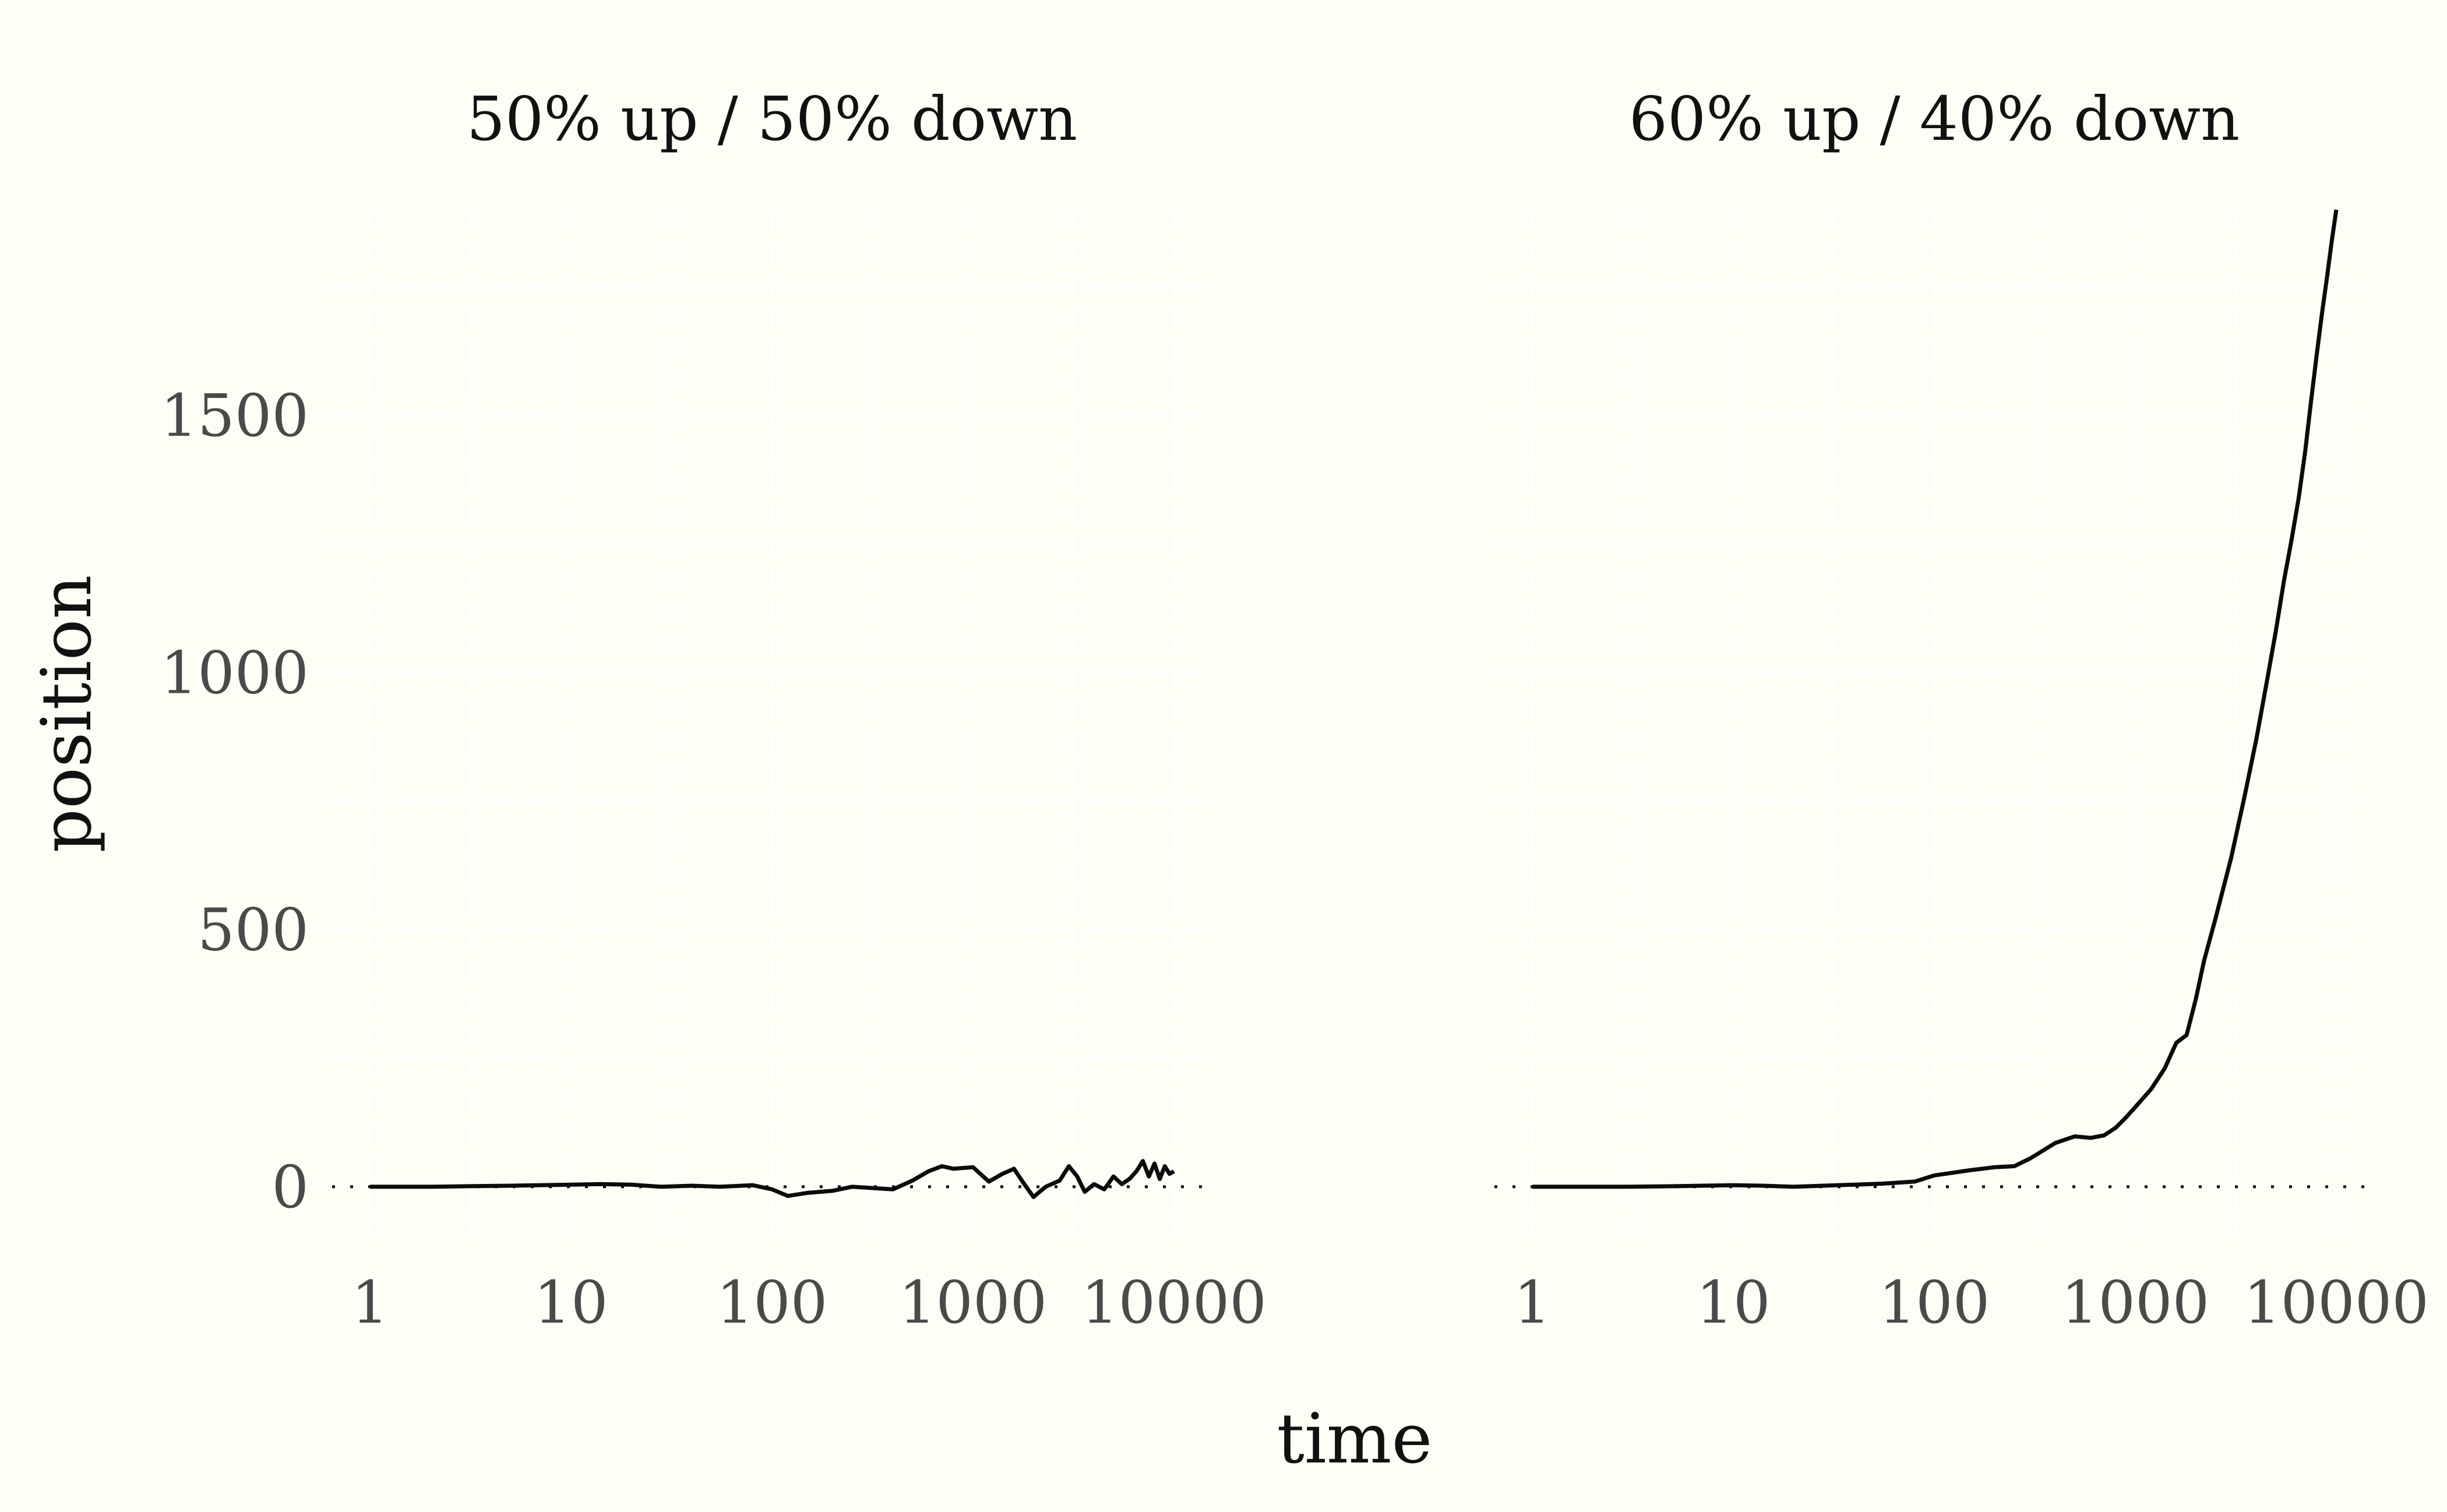 Image resolution: width=2447 pixels, height=1512 pixels. Describe the element at coordinates (772, 1302) in the screenshot. I see `panel-left-x-tick-label-2: 100` at that location.